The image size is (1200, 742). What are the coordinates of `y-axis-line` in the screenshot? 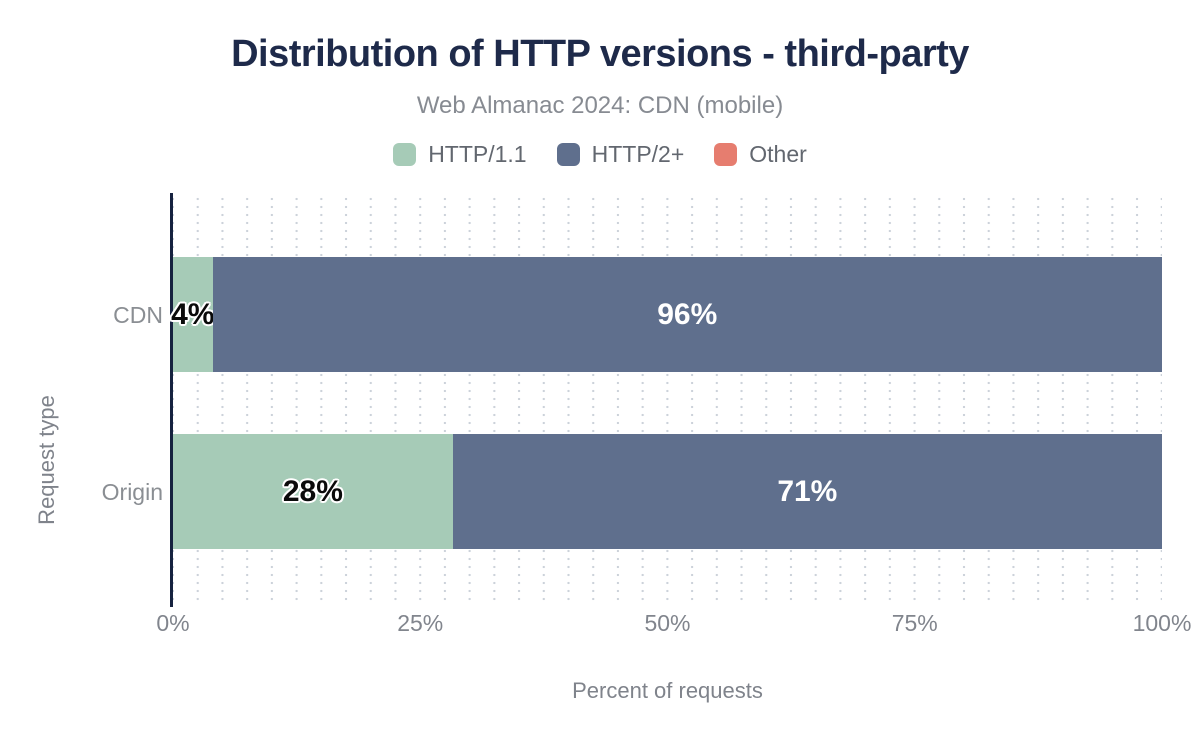 It's located at (171, 400).